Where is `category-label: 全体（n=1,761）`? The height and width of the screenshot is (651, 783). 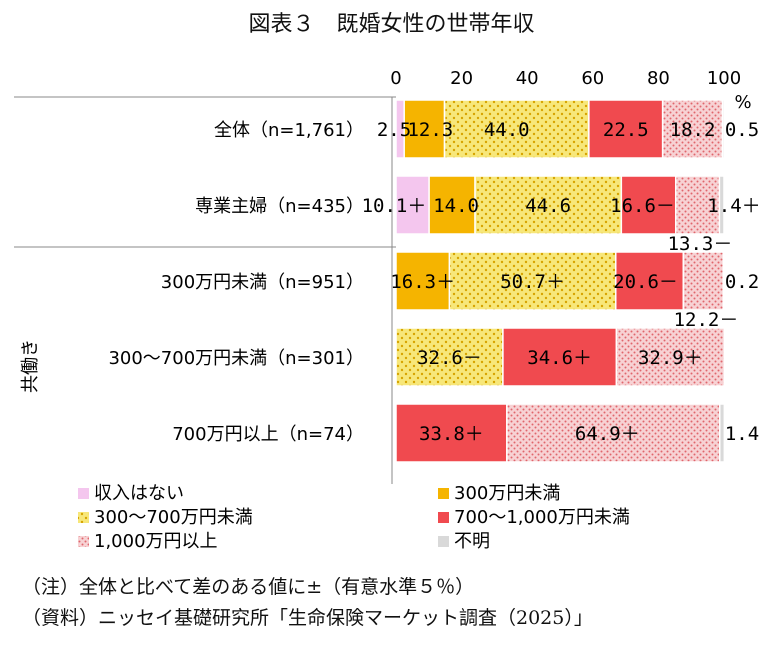 category-label: 全体（n=1,761） is located at coordinates (289, 130).